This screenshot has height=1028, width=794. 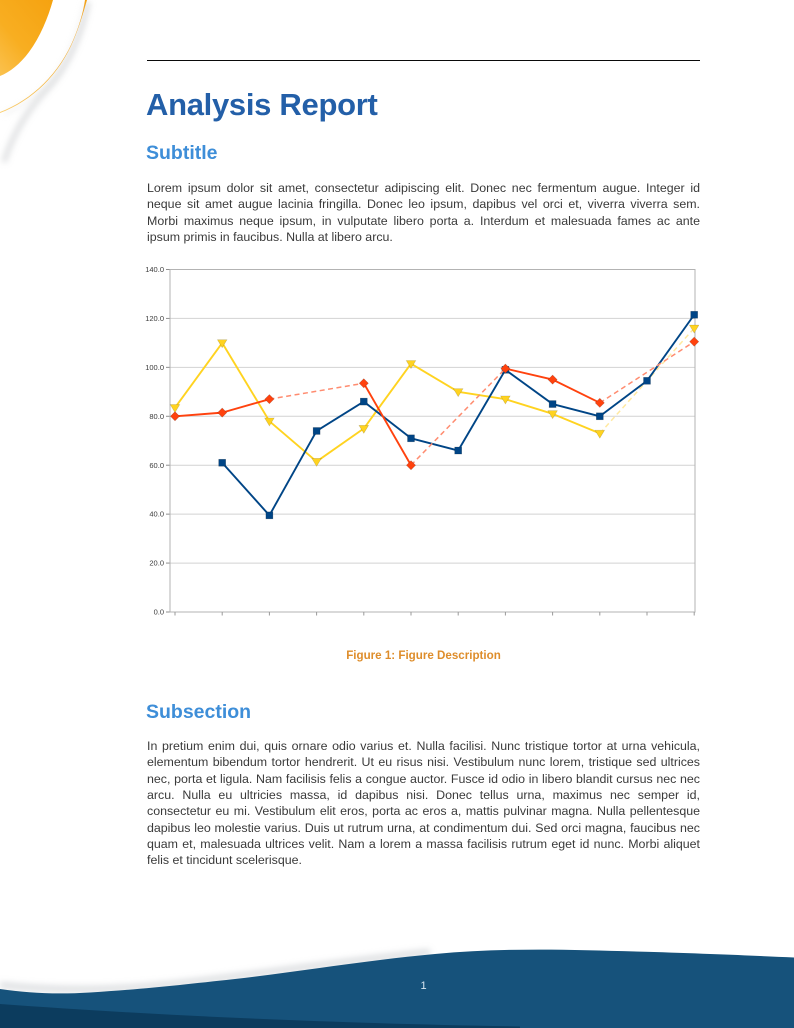 What do you see at coordinates (260, 1016) in the screenshot?
I see `footer-wave-dark-layer` at bounding box center [260, 1016].